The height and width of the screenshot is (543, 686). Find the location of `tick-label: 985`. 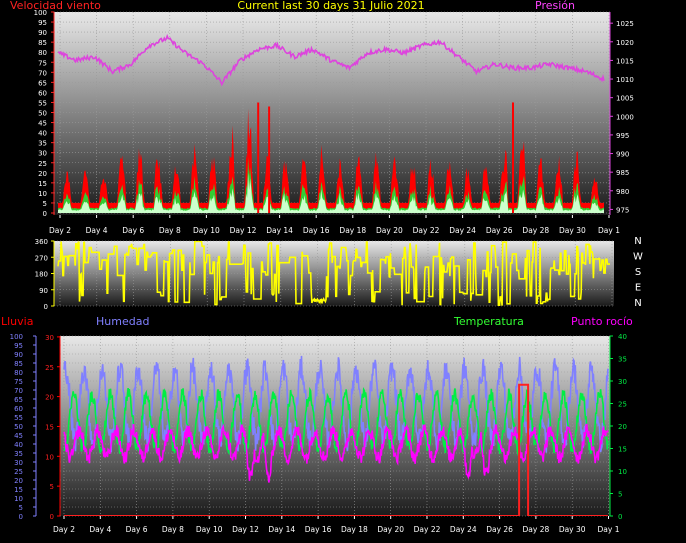

tick-label: 985 is located at coordinates (622, 173).